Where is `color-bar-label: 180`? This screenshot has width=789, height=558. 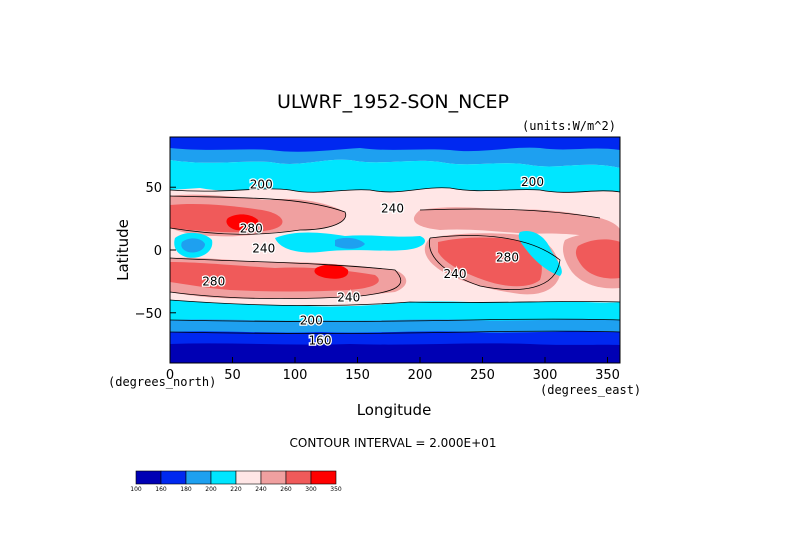 color-bar-label: 180 is located at coordinates (186, 489).